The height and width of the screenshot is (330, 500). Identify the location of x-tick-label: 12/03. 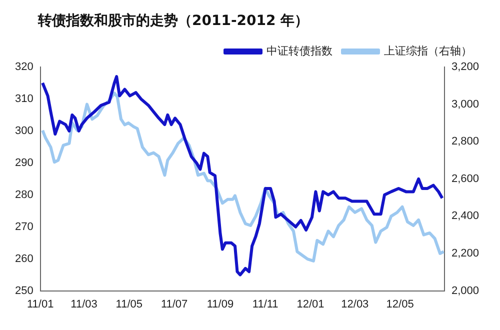
(355, 304).